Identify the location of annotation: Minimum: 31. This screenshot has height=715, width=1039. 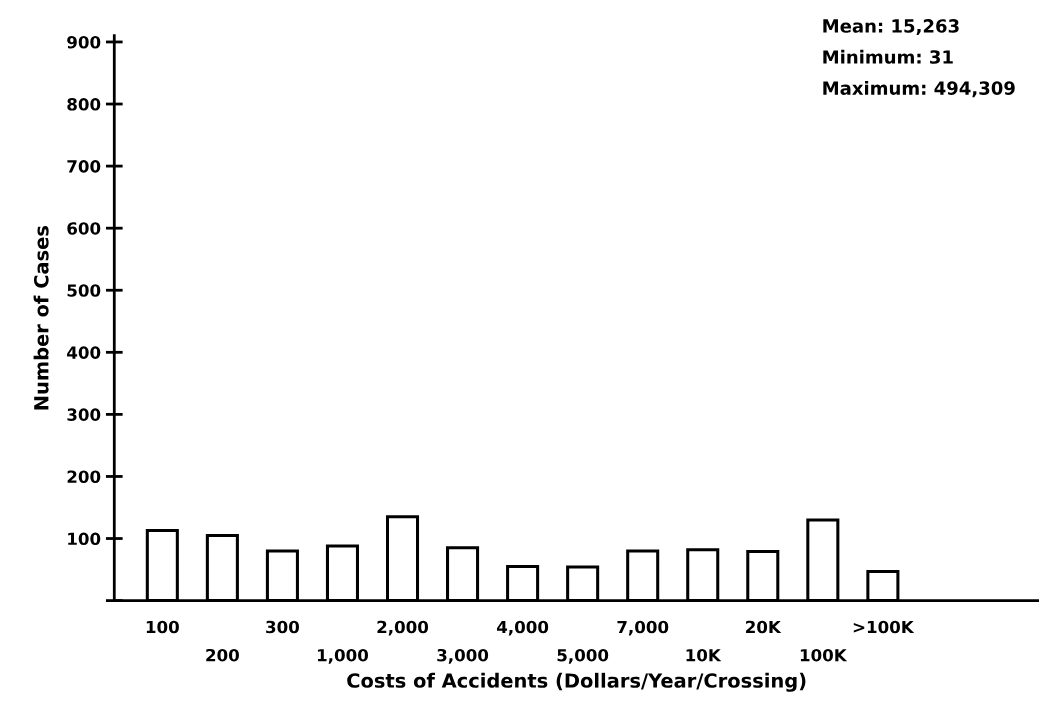
(888, 56).